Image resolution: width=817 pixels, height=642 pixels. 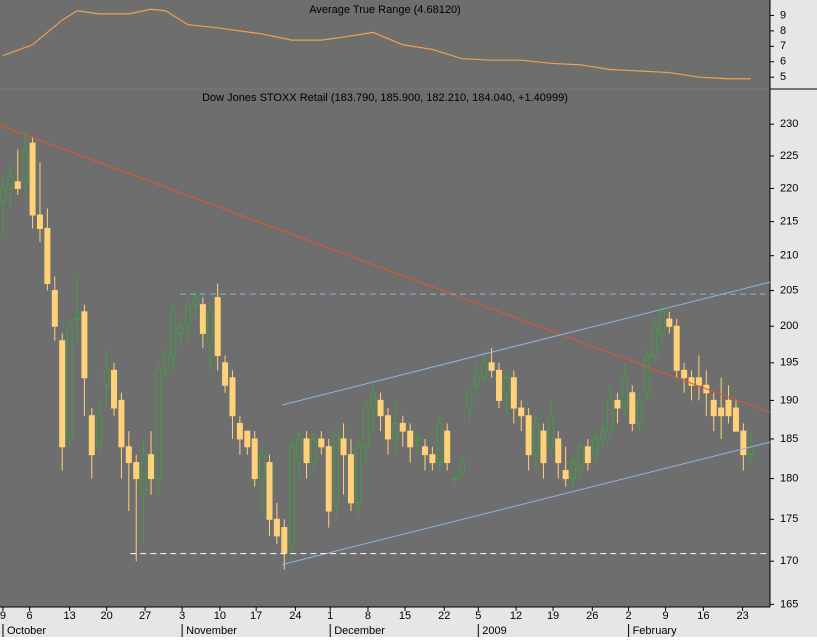 What do you see at coordinates (3, 616) in the screenshot?
I see `x-tick-label: 9` at bounding box center [3, 616].